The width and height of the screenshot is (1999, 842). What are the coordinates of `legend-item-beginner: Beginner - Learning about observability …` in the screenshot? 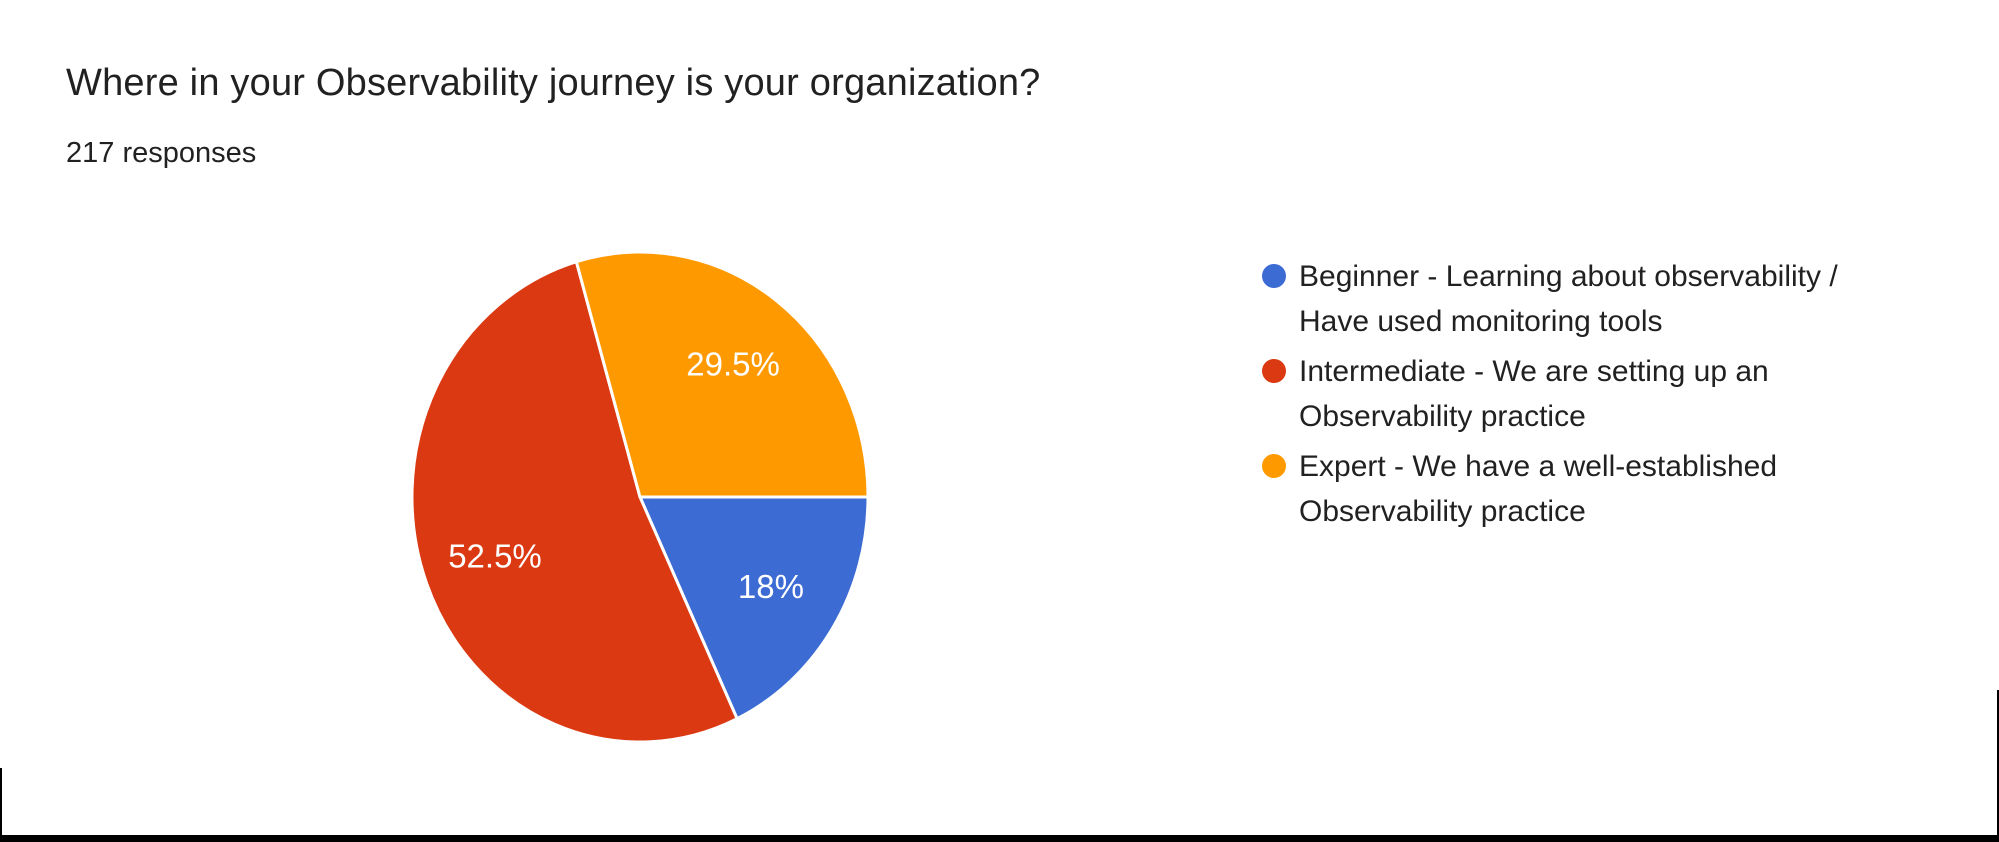 It's located at (1550, 299).